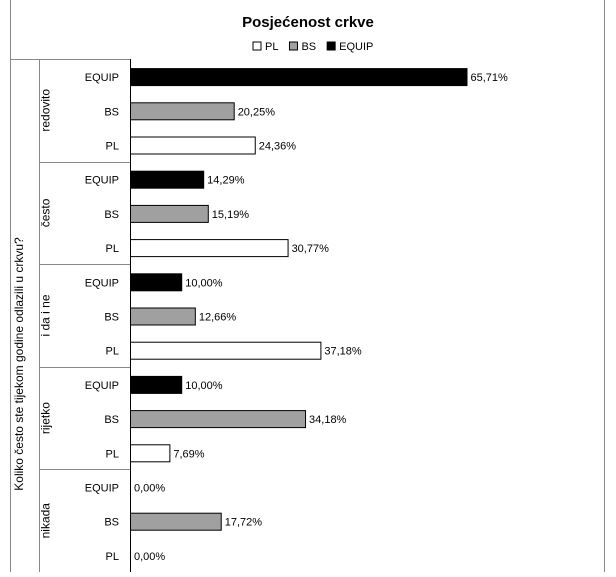  What do you see at coordinates (46, 110) in the screenshot?
I see `category-label-redovito: redovito` at bounding box center [46, 110].